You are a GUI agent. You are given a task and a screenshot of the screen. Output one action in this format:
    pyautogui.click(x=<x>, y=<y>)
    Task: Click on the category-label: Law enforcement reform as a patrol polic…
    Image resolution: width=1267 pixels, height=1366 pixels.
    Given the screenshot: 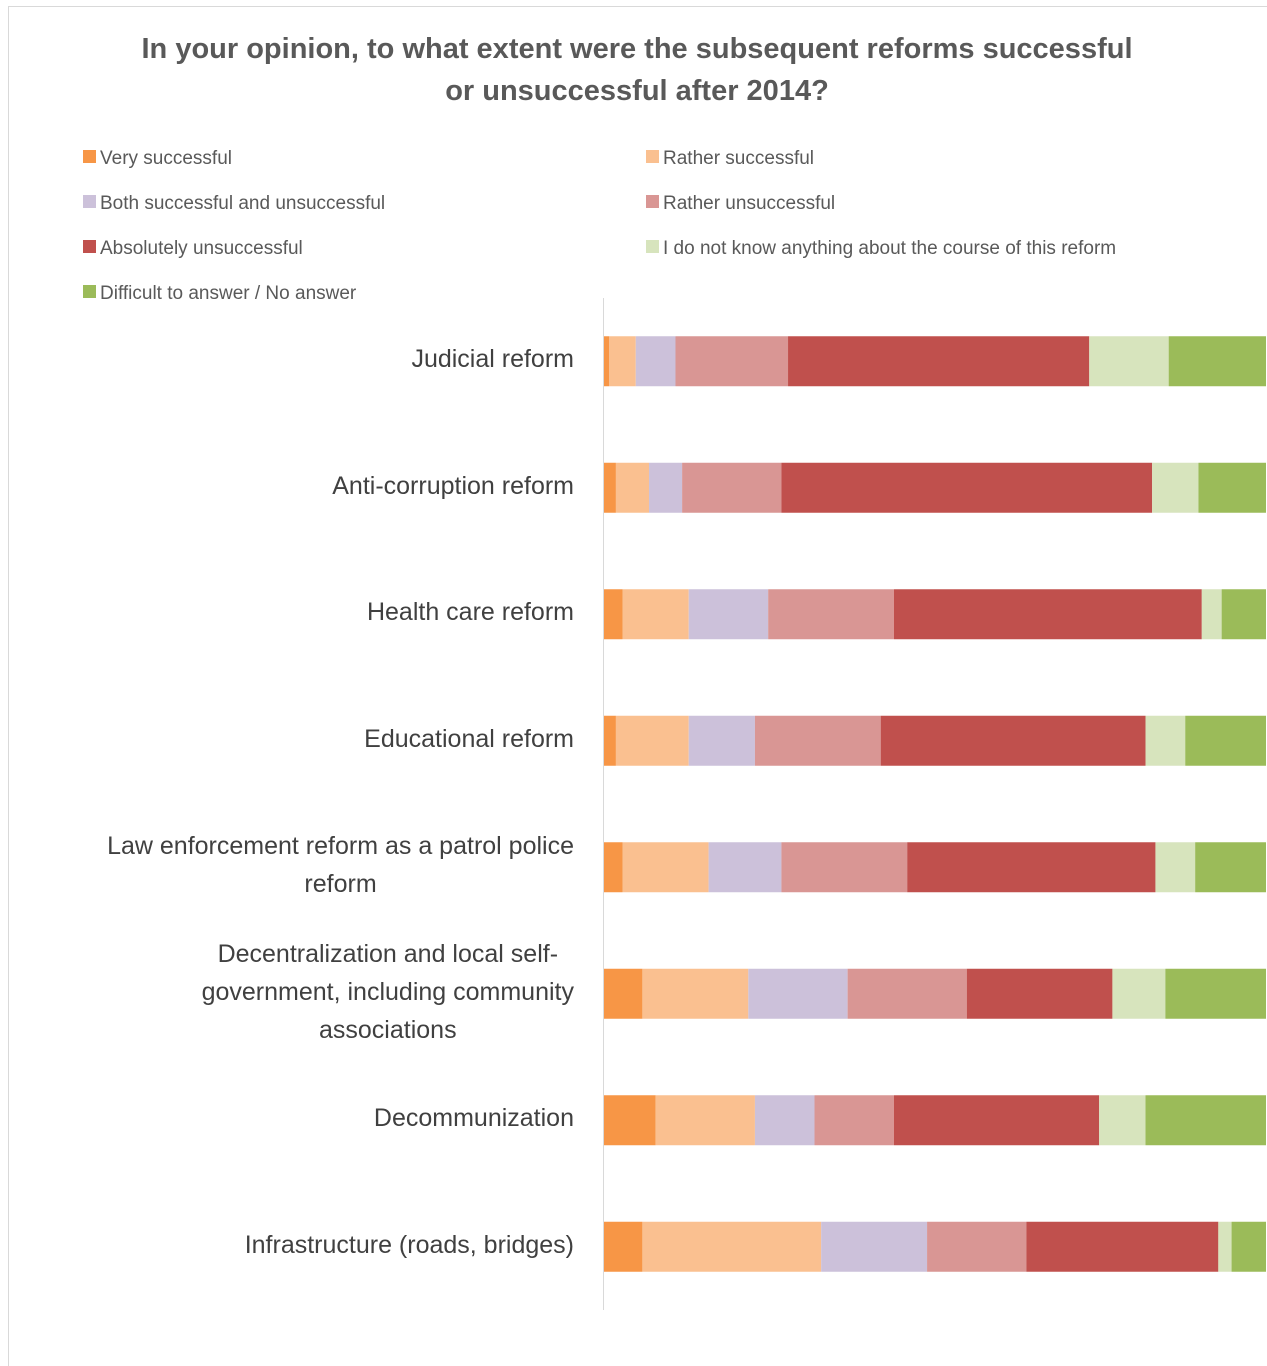 What is the action you would take?
    pyautogui.click(x=340, y=865)
    